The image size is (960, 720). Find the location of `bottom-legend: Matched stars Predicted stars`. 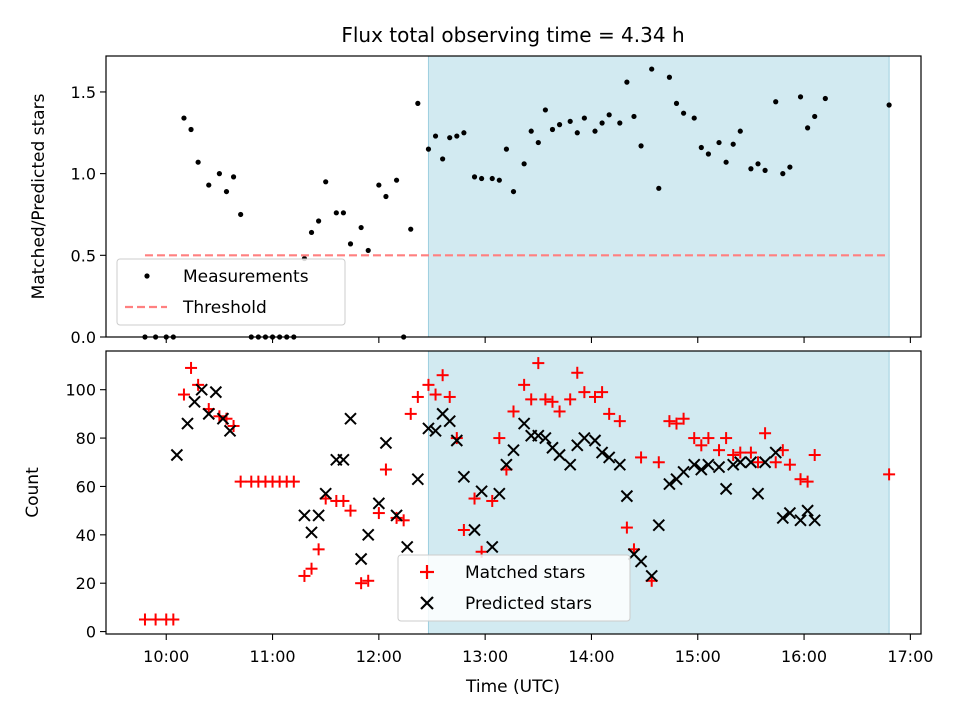

bottom-legend: Matched stars Predicted stars is located at coordinates (514, 588).